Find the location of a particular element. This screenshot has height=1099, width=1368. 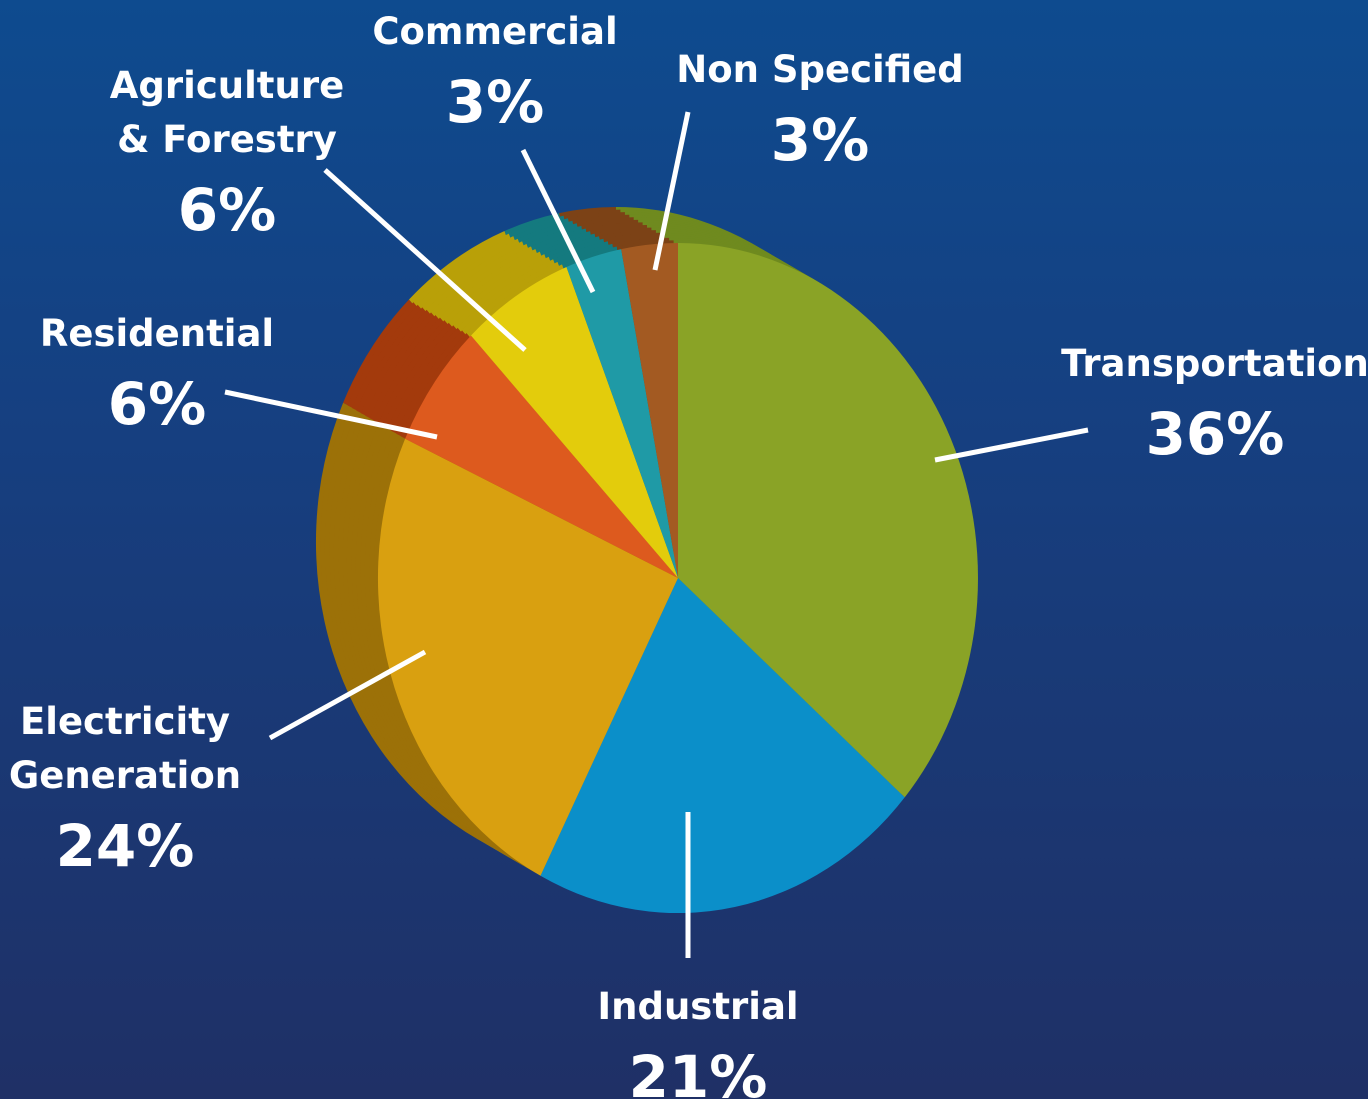

slice-label-agriculture-forestry: Agriculture is located at coordinates (227, 85).